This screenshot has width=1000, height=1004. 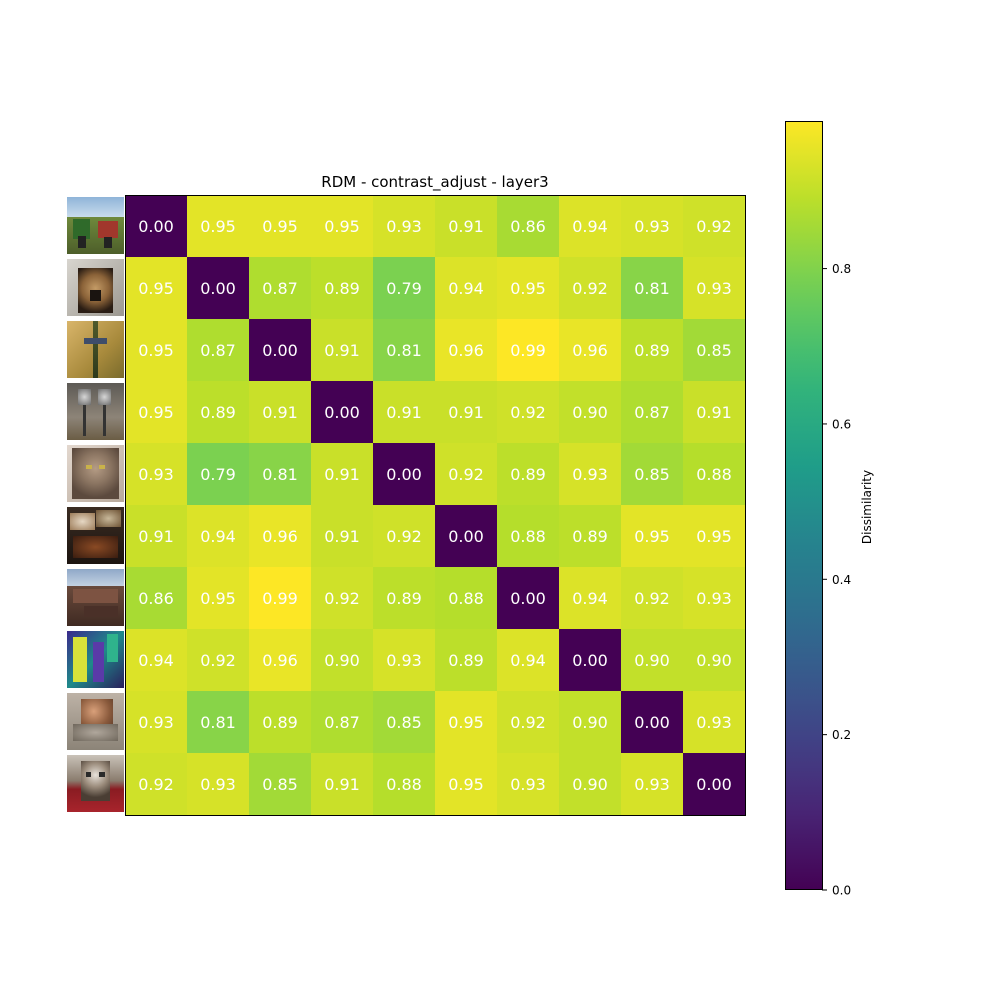 I want to click on cell-value-label-r7-c0: 0.94, so click(x=156, y=660).